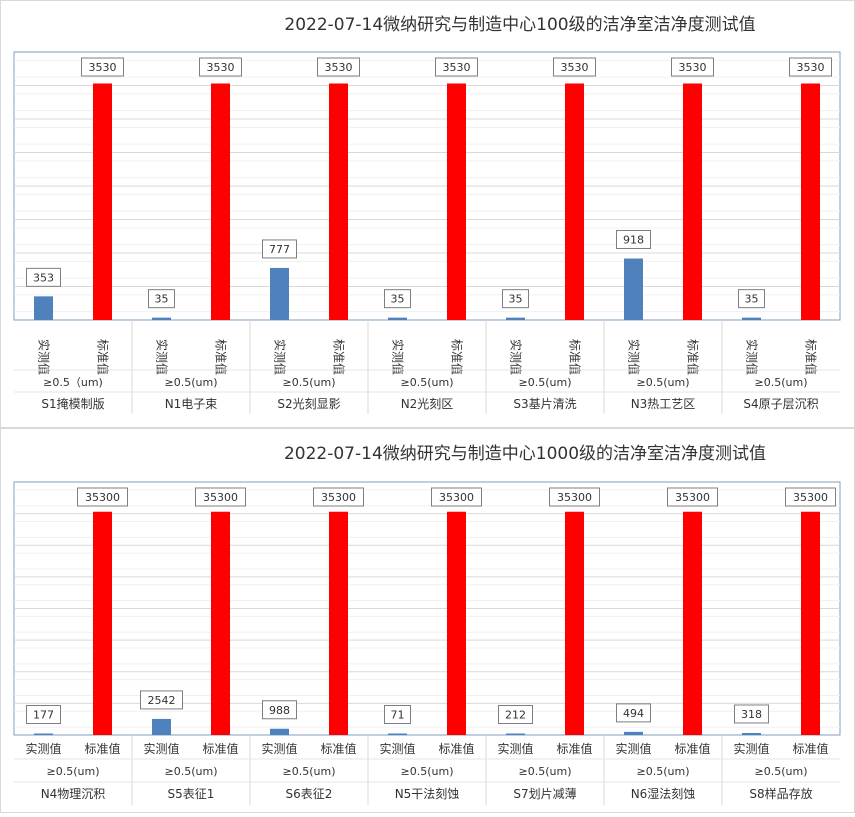 Image resolution: width=855 pixels, height=817 pixels. I want to click on chart-title: 2022-07-14微纳研究与制造中心100级的洁净室洁净度测试值, so click(519, 25).